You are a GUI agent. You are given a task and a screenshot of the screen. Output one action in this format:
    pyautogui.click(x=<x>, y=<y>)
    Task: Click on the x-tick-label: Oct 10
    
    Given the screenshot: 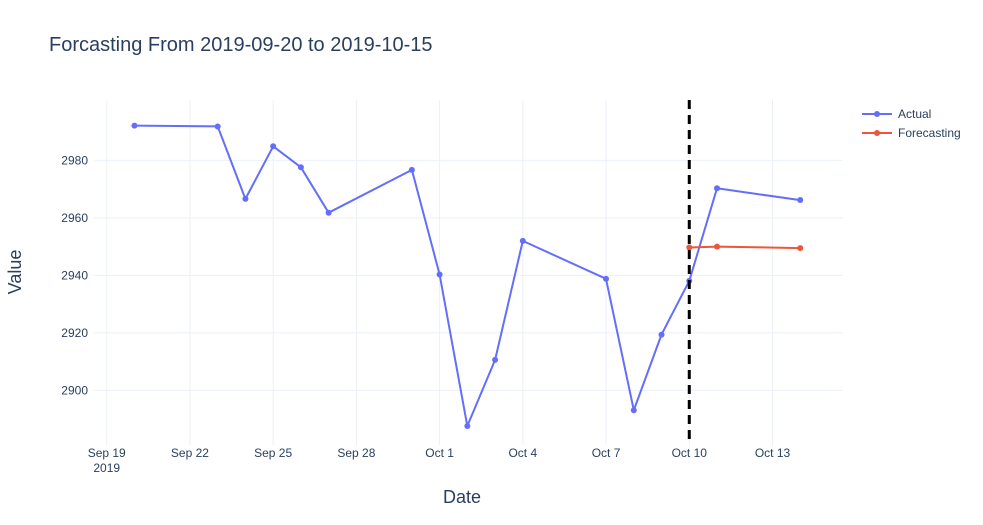 What is the action you would take?
    pyautogui.click(x=690, y=453)
    